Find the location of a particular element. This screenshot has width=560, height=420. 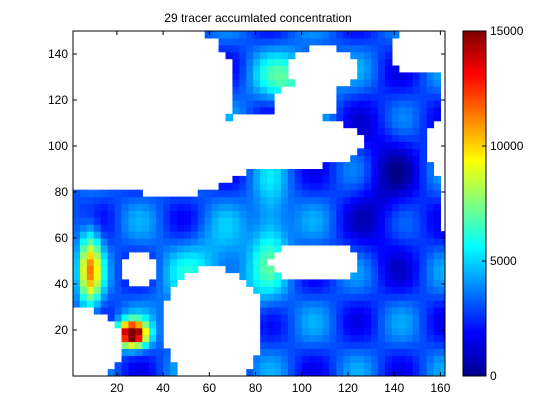

x-tick-label: 20 is located at coordinates (117, 388).